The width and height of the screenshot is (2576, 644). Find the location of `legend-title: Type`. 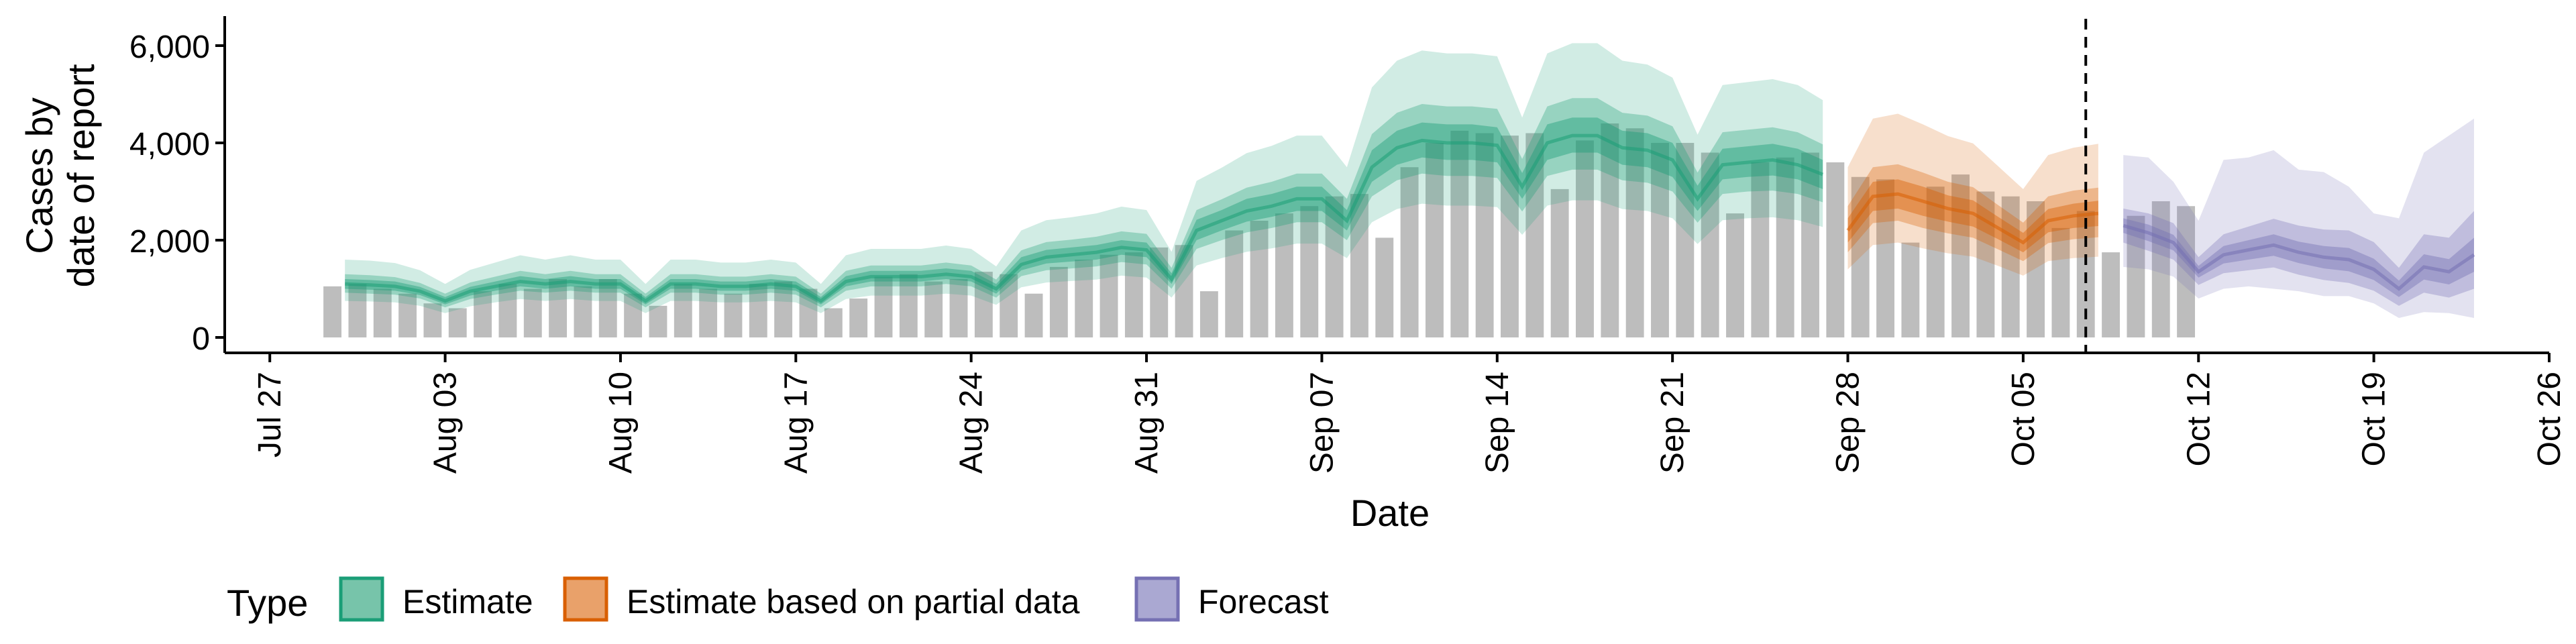

legend-title: Type is located at coordinates (267, 603).